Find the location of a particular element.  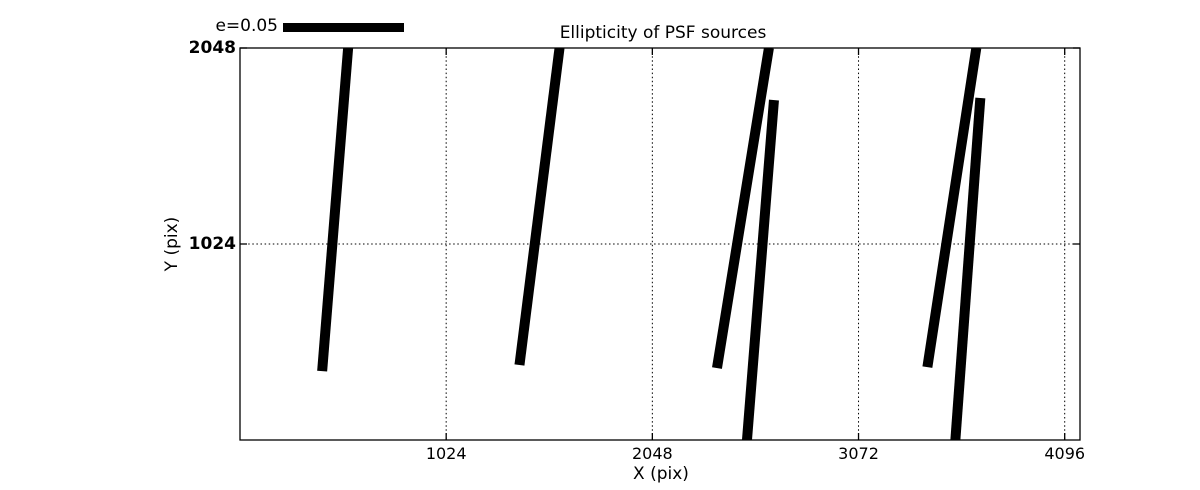

x-axis-label: X (pix) is located at coordinates (661, 474).